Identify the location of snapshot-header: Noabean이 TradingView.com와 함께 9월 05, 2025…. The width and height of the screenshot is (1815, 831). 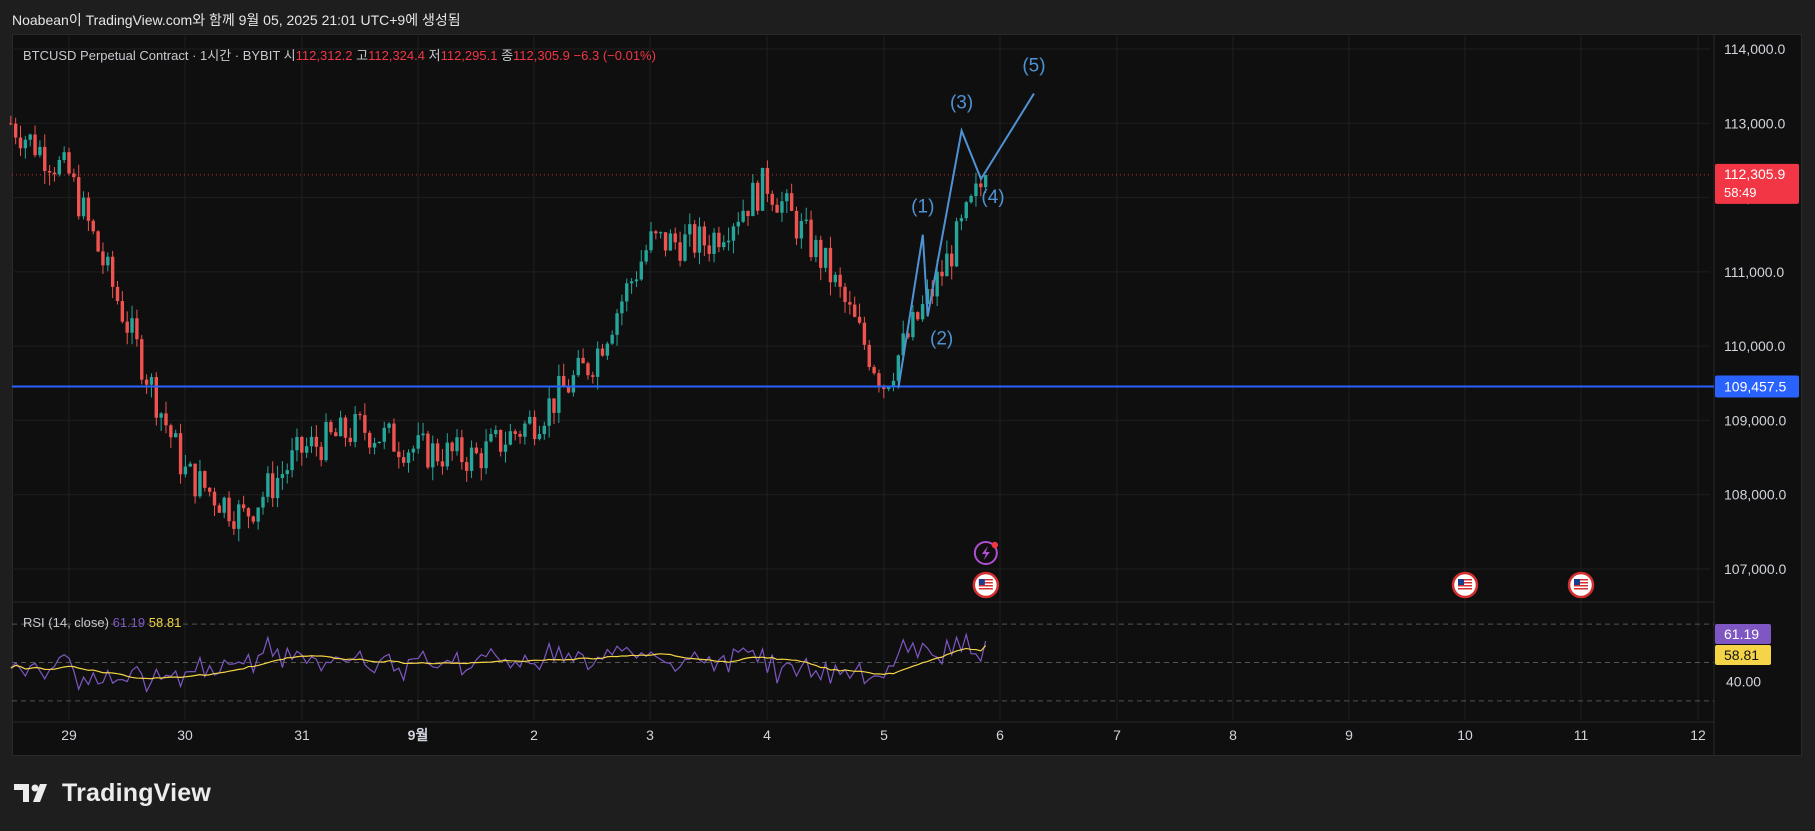
(907, 19).